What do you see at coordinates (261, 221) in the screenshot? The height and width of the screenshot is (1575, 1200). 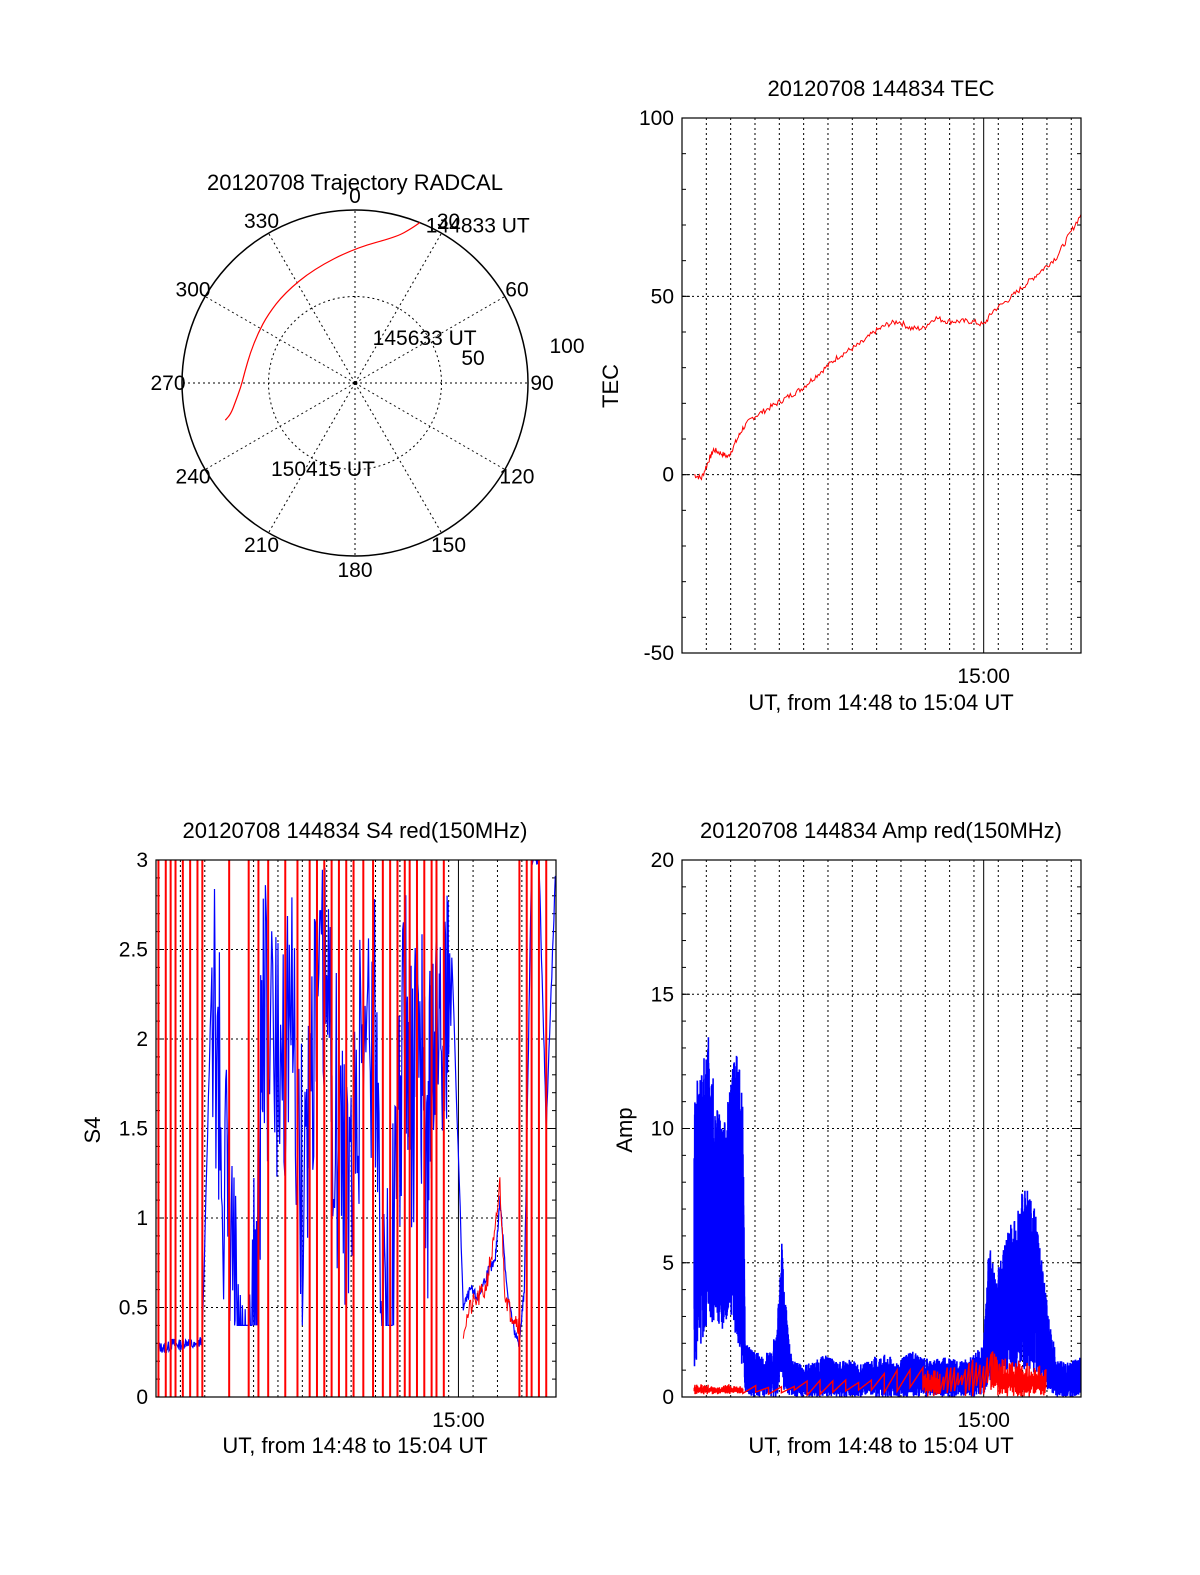 I see `azimuth-label-330: 330` at bounding box center [261, 221].